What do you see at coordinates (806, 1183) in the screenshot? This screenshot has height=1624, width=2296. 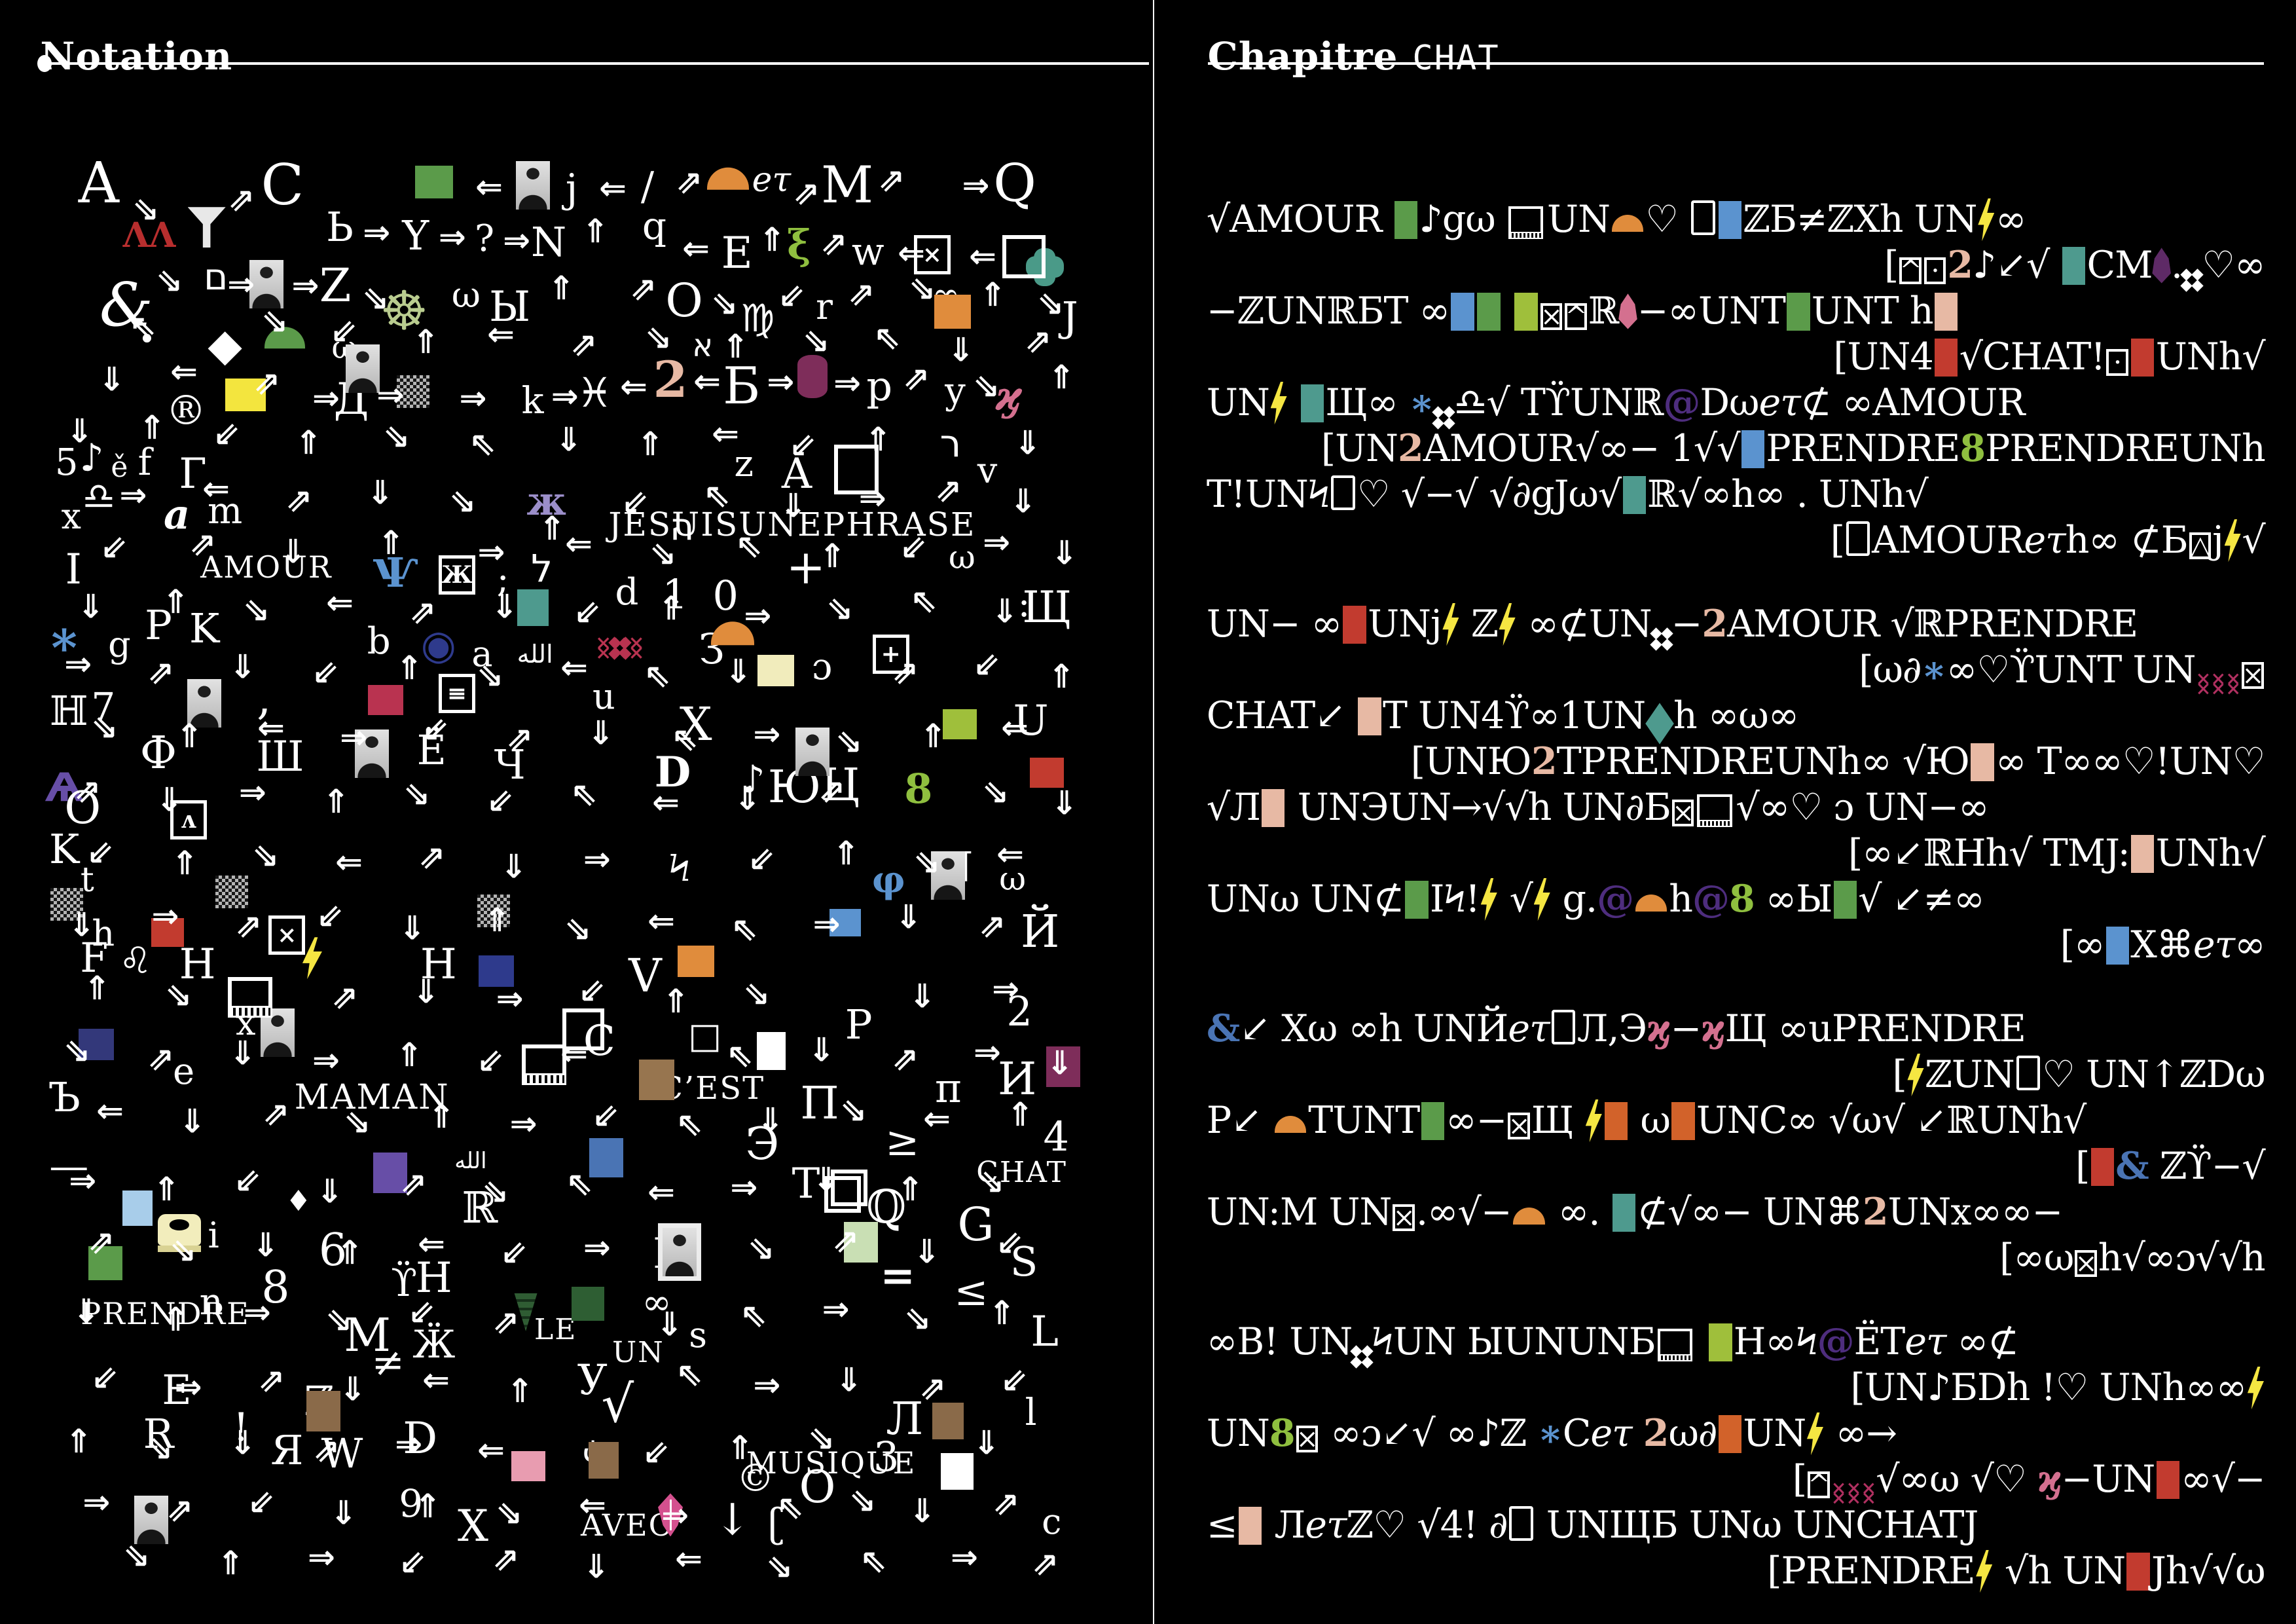 I see `glyph-node: Т` at bounding box center [806, 1183].